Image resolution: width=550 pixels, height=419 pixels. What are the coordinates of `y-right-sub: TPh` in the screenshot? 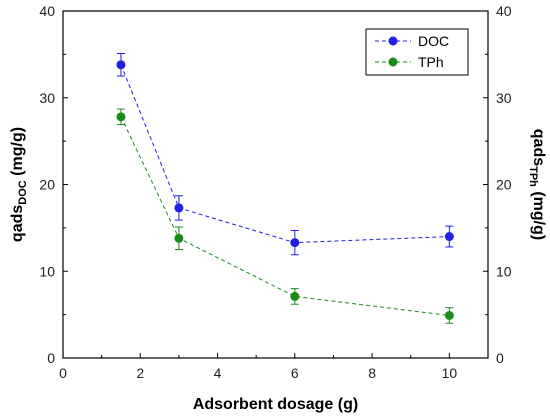 It's located at (533, 176).